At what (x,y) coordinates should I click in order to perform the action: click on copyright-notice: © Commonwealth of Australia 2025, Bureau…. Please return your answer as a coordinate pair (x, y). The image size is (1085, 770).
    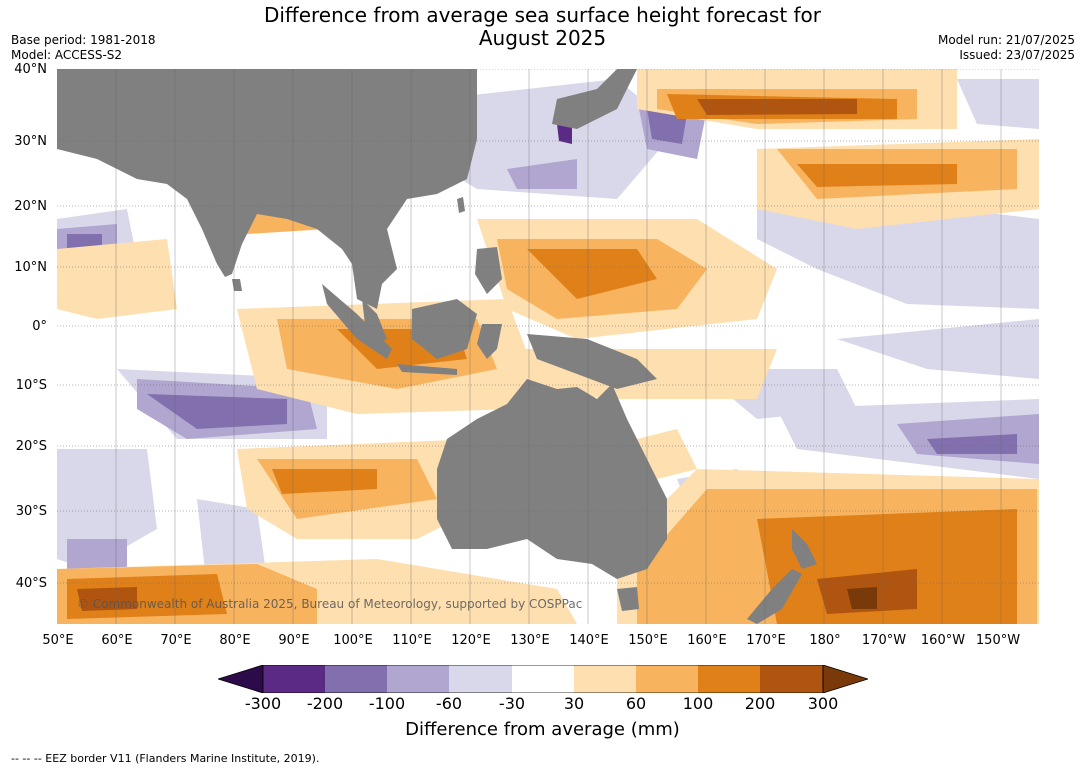
    Looking at the image, I should click on (330, 604).